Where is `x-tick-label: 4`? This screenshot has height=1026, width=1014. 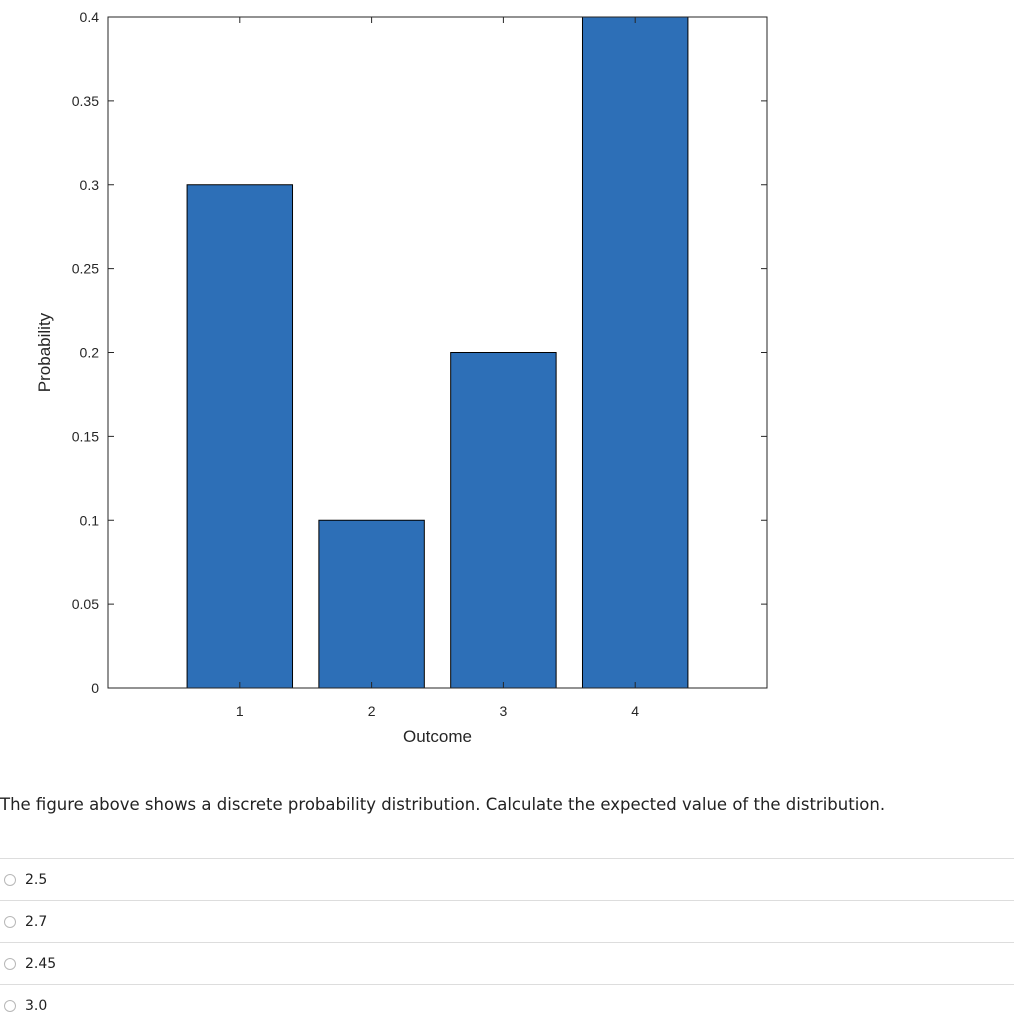 x-tick-label: 4 is located at coordinates (635, 711).